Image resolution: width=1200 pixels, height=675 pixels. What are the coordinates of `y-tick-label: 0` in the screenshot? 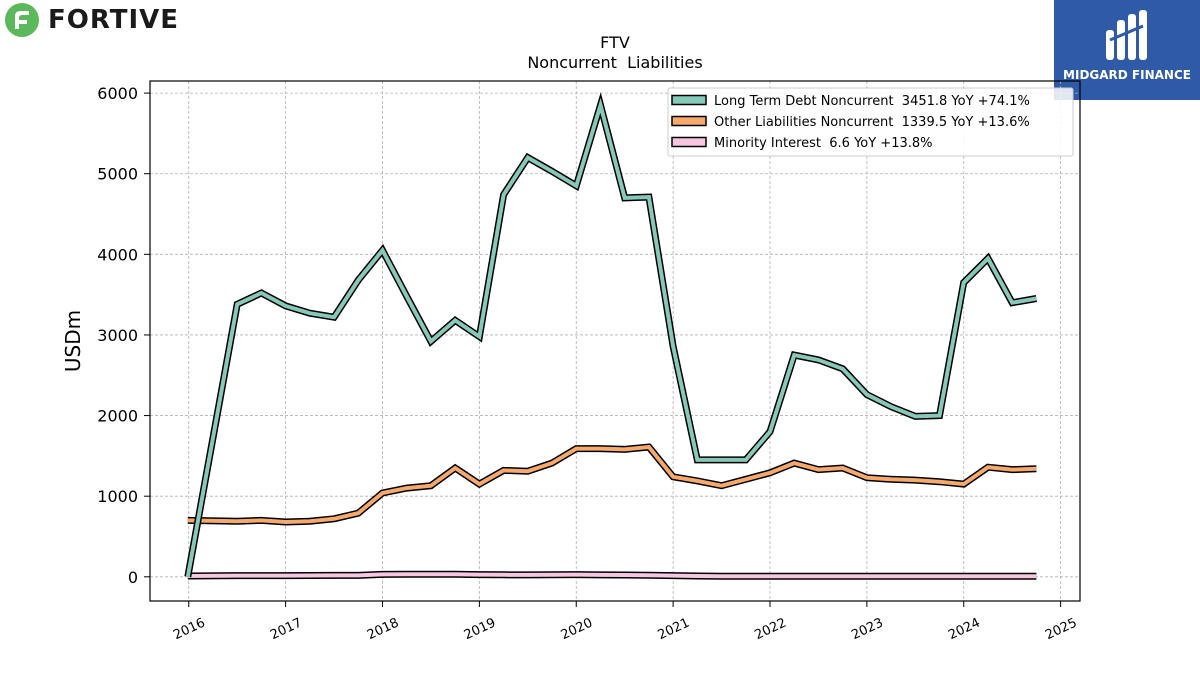 It's located at (133, 577).